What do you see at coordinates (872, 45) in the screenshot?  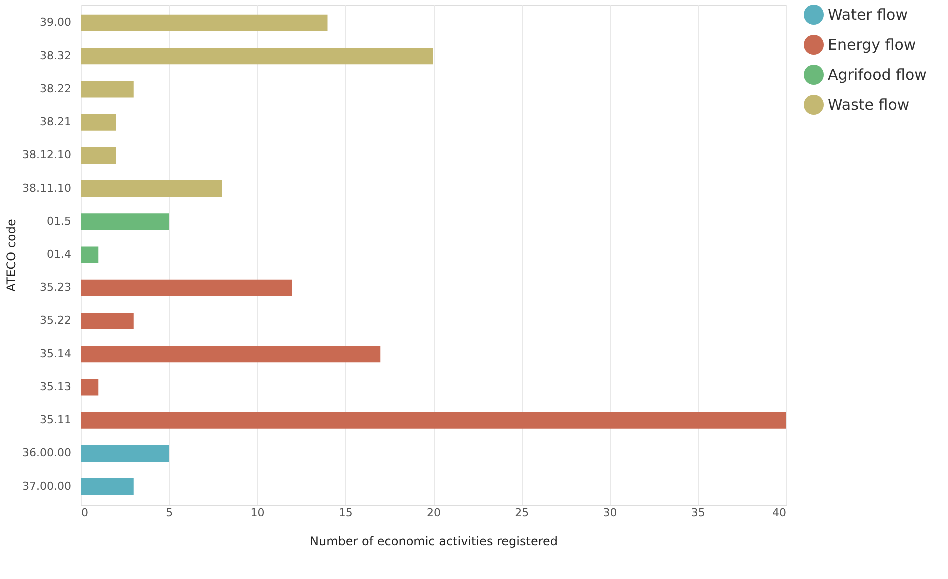 I see `legend-label: Energy flow` at bounding box center [872, 45].